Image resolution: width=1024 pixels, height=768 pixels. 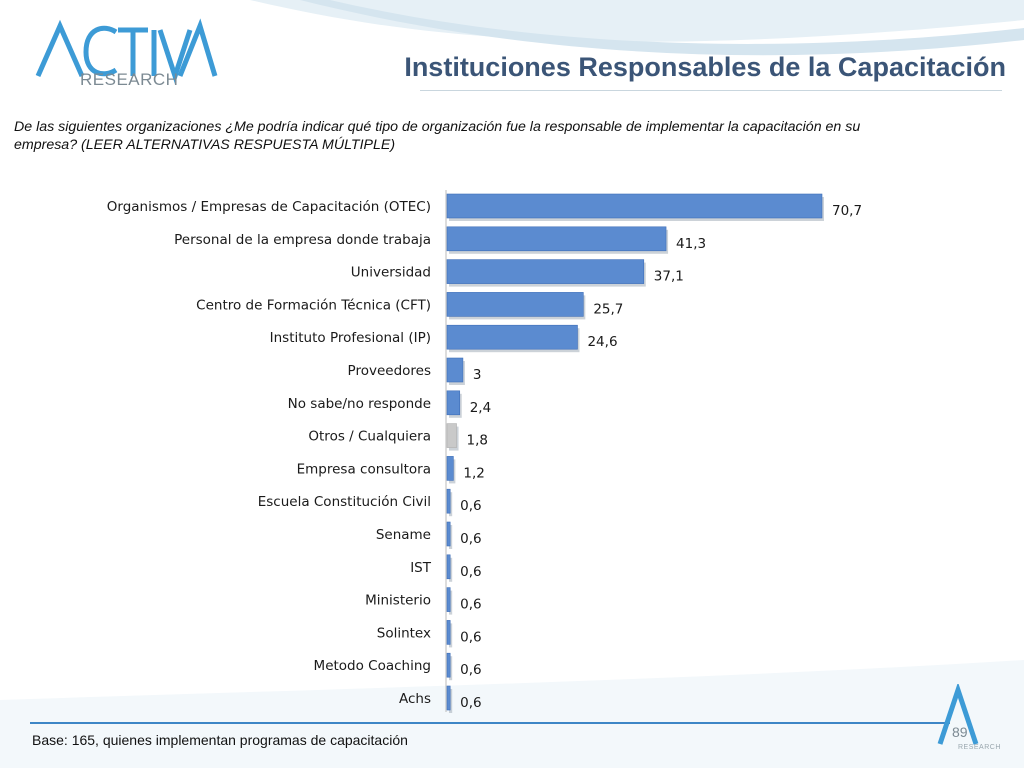 What do you see at coordinates (477, 441) in the screenshot?
I see `bar-value-label: 1,8` at bounding box center [477, 441].